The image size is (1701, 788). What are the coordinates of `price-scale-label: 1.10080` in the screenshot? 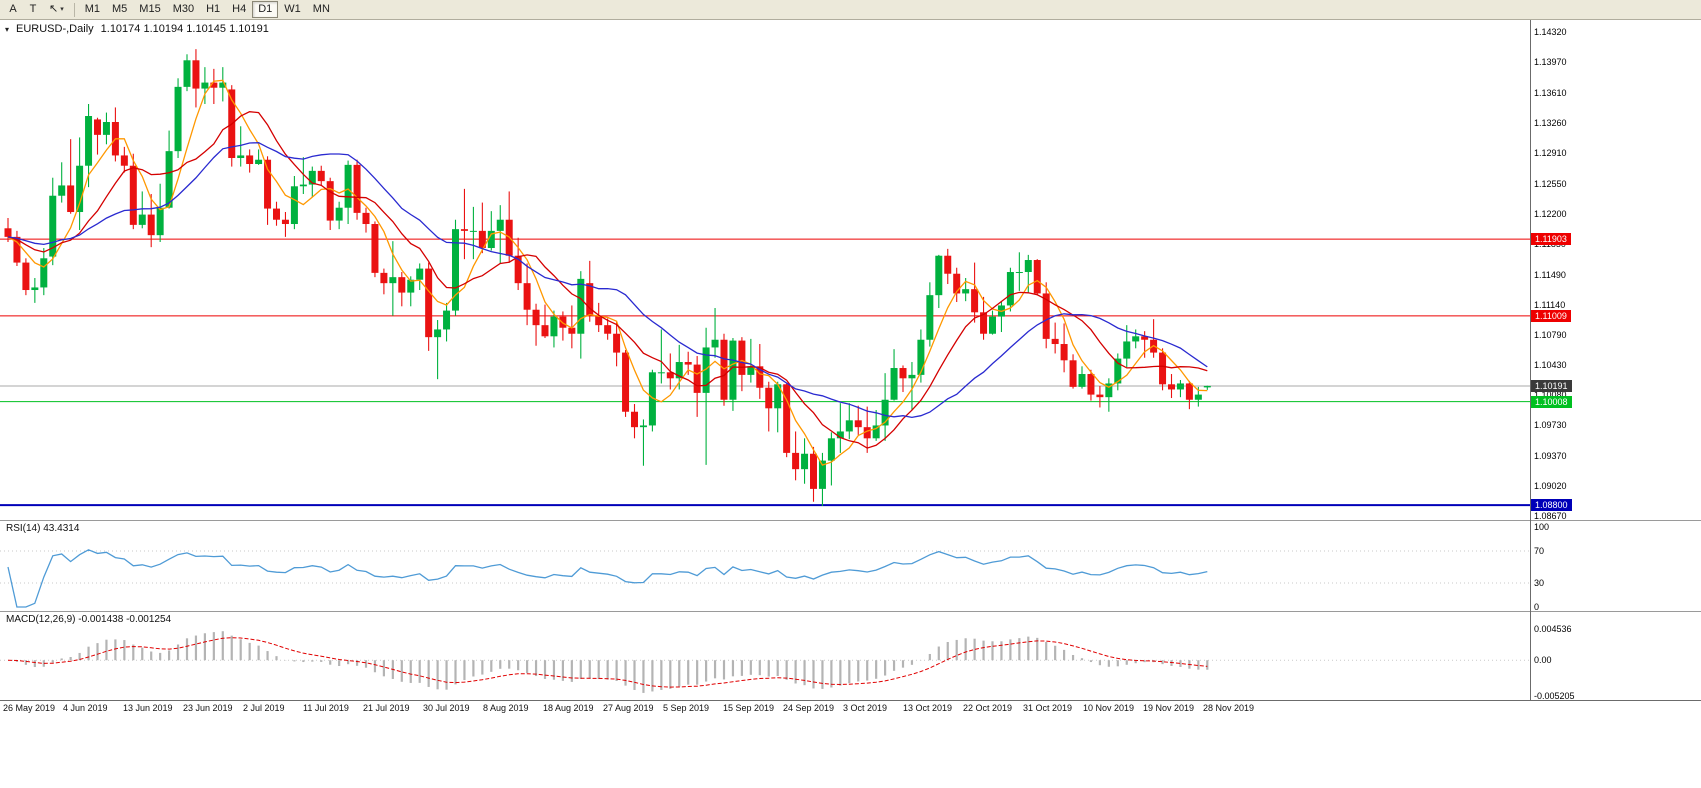 It's located at (1550, 395).